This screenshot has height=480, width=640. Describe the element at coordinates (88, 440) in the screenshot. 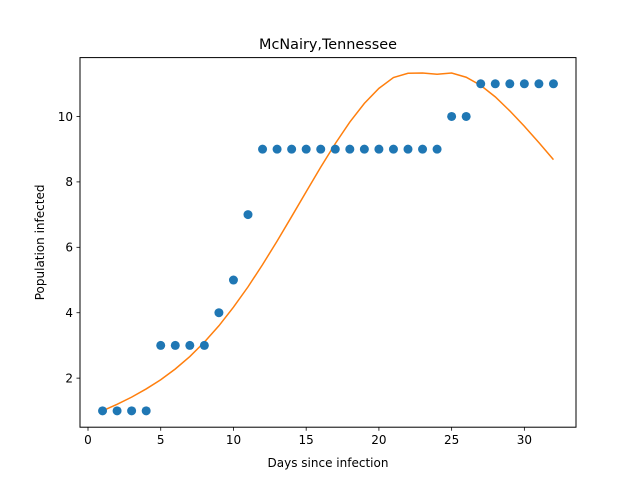

I see `x-tick-label: 0` at that location.